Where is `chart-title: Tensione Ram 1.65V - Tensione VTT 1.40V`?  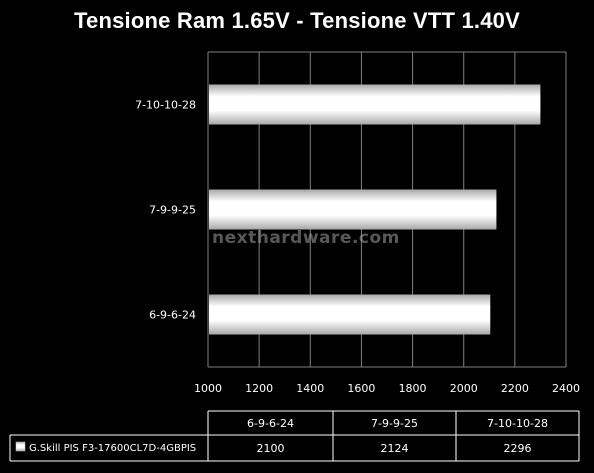
chart-title: Tensione Ram 1.65V - Tensione VTT 1.40V is located at coordinates (297, 20).